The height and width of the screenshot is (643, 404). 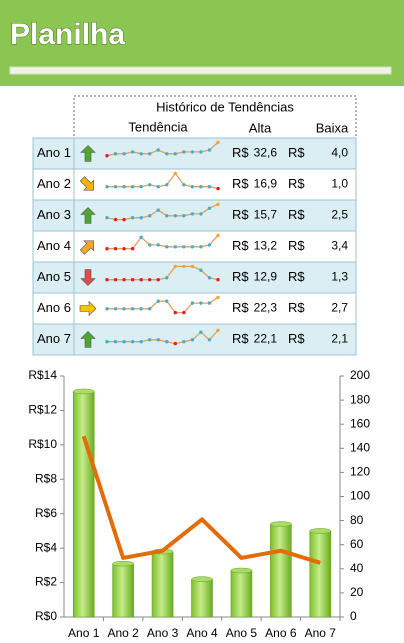 I want to click on x-tick-label: Ano 5, so click(x=242, y=633).